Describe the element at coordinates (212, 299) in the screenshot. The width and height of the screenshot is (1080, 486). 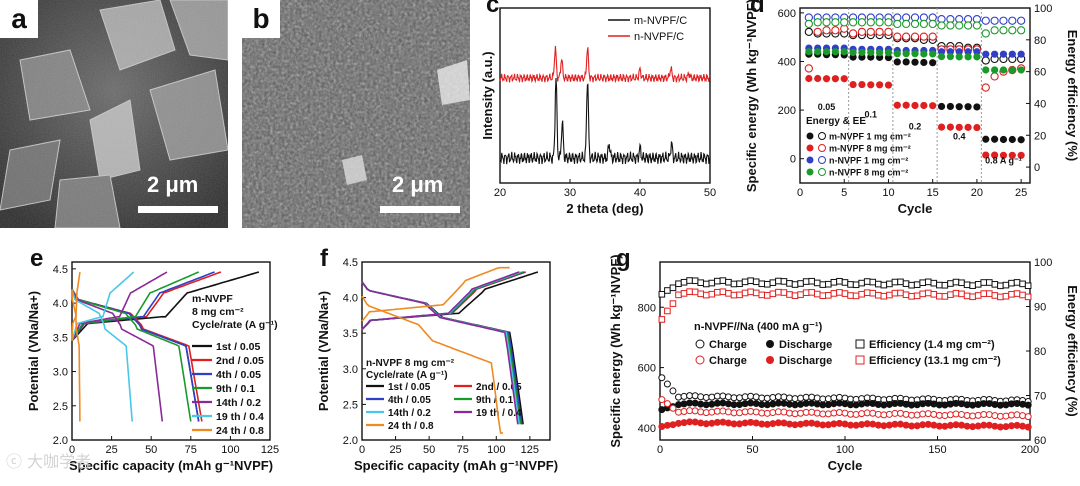
I see `annotation-e: m-NVPF` at that location.